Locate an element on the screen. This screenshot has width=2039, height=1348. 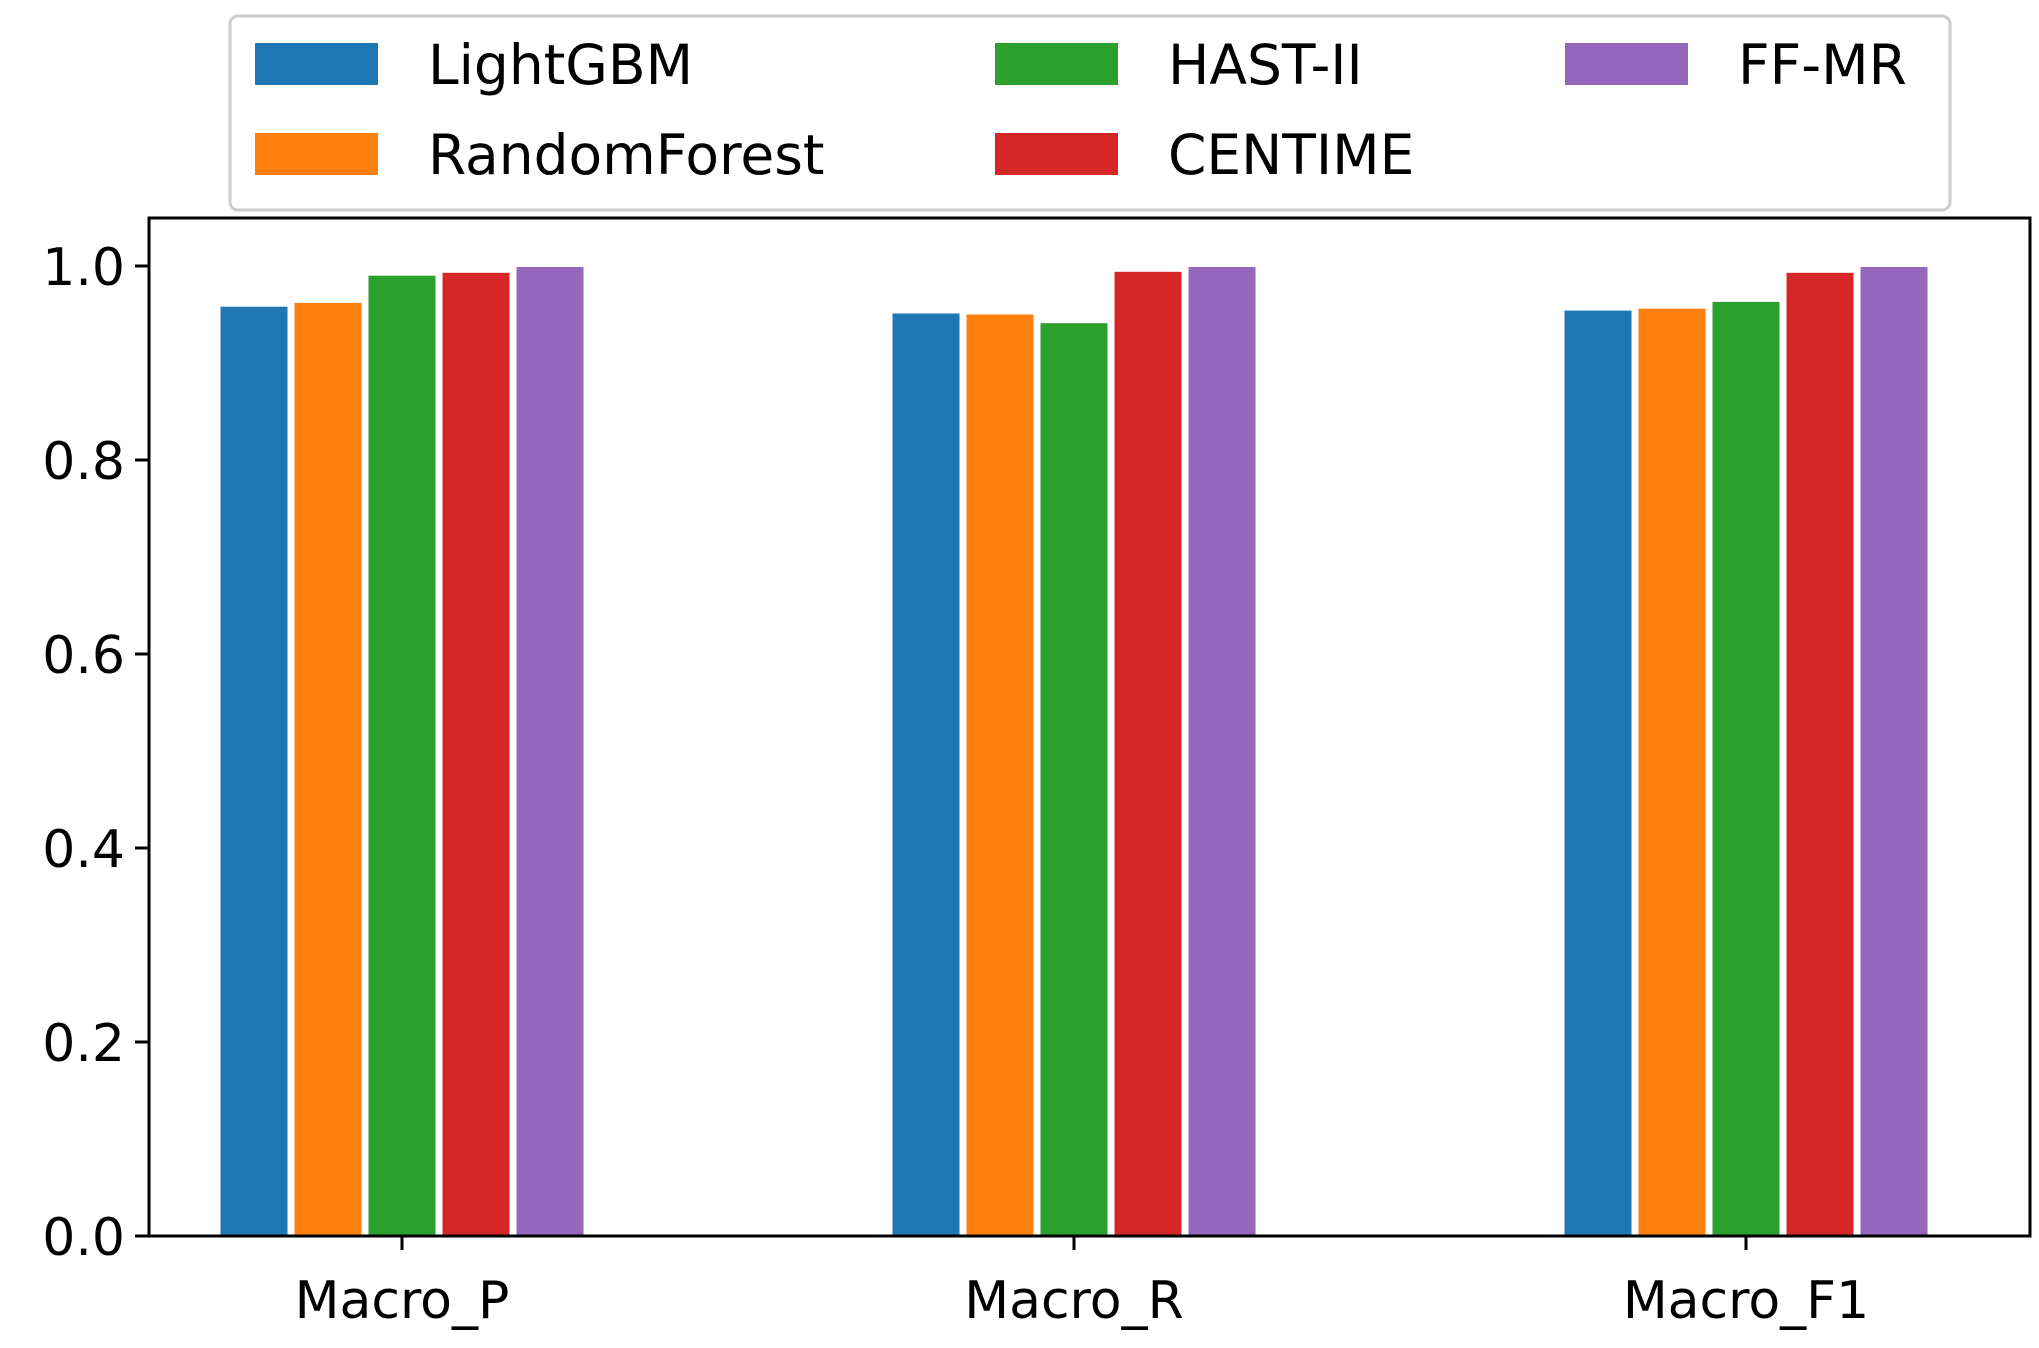
legend: LightGBM RandomForest HAST-II CENTIME FF-MR is located at coordinates (1090, 113).